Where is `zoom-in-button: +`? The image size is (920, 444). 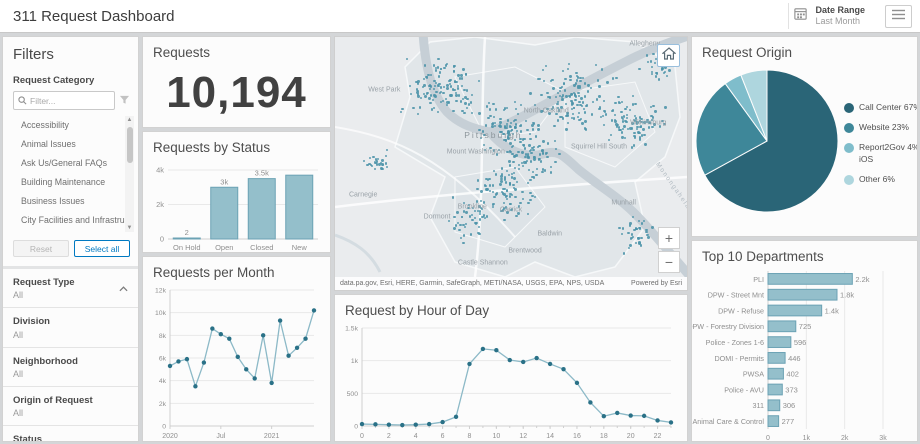
zoom-in-button: + is located at coordinates (669, 238).